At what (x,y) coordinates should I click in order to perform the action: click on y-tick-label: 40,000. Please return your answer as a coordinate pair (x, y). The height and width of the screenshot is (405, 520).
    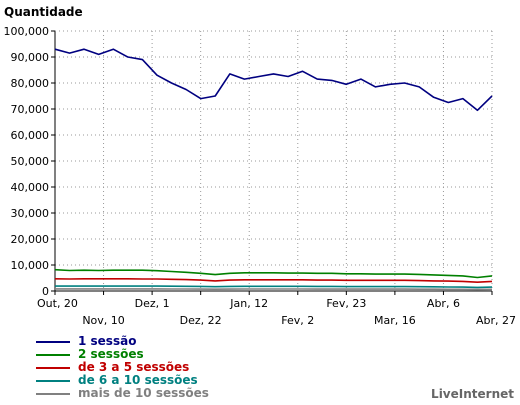
    Looking at the image, I should click on (30, 187).